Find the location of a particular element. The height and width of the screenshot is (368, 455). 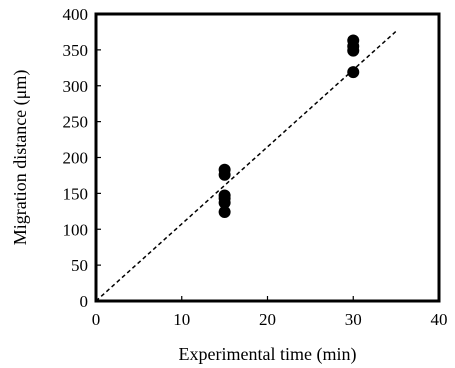

y-axis-label: Migration distance (μm) is located at coordinates (20, 158).